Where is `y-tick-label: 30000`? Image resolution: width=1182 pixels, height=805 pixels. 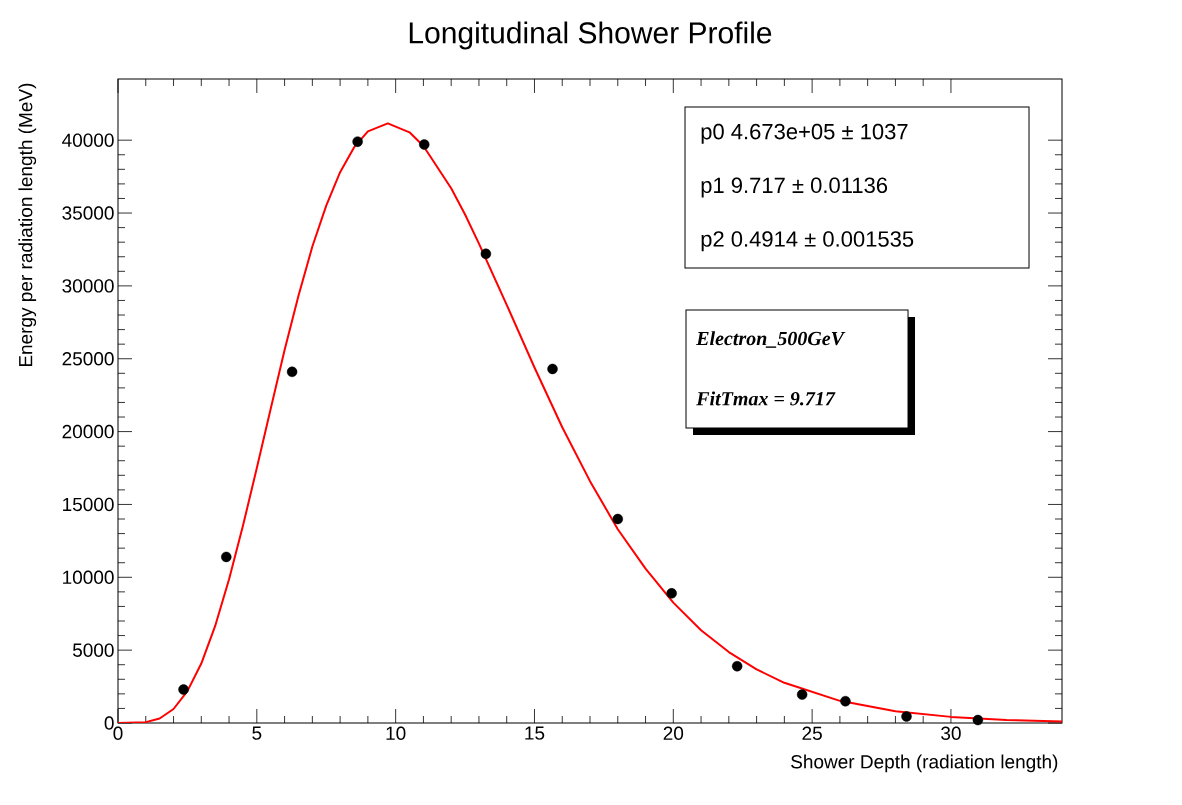 y-tick-label: 30000 is located at coordinates (88, 286).